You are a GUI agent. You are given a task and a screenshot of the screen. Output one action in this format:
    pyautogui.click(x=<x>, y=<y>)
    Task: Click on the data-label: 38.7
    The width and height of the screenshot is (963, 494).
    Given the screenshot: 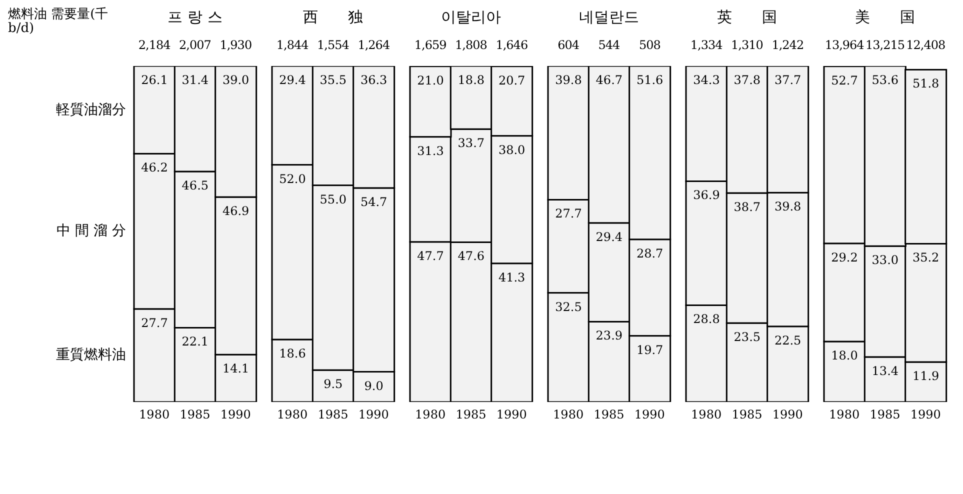 What is the action you would take?
    pyautogui.click(x=747, y=207)
    